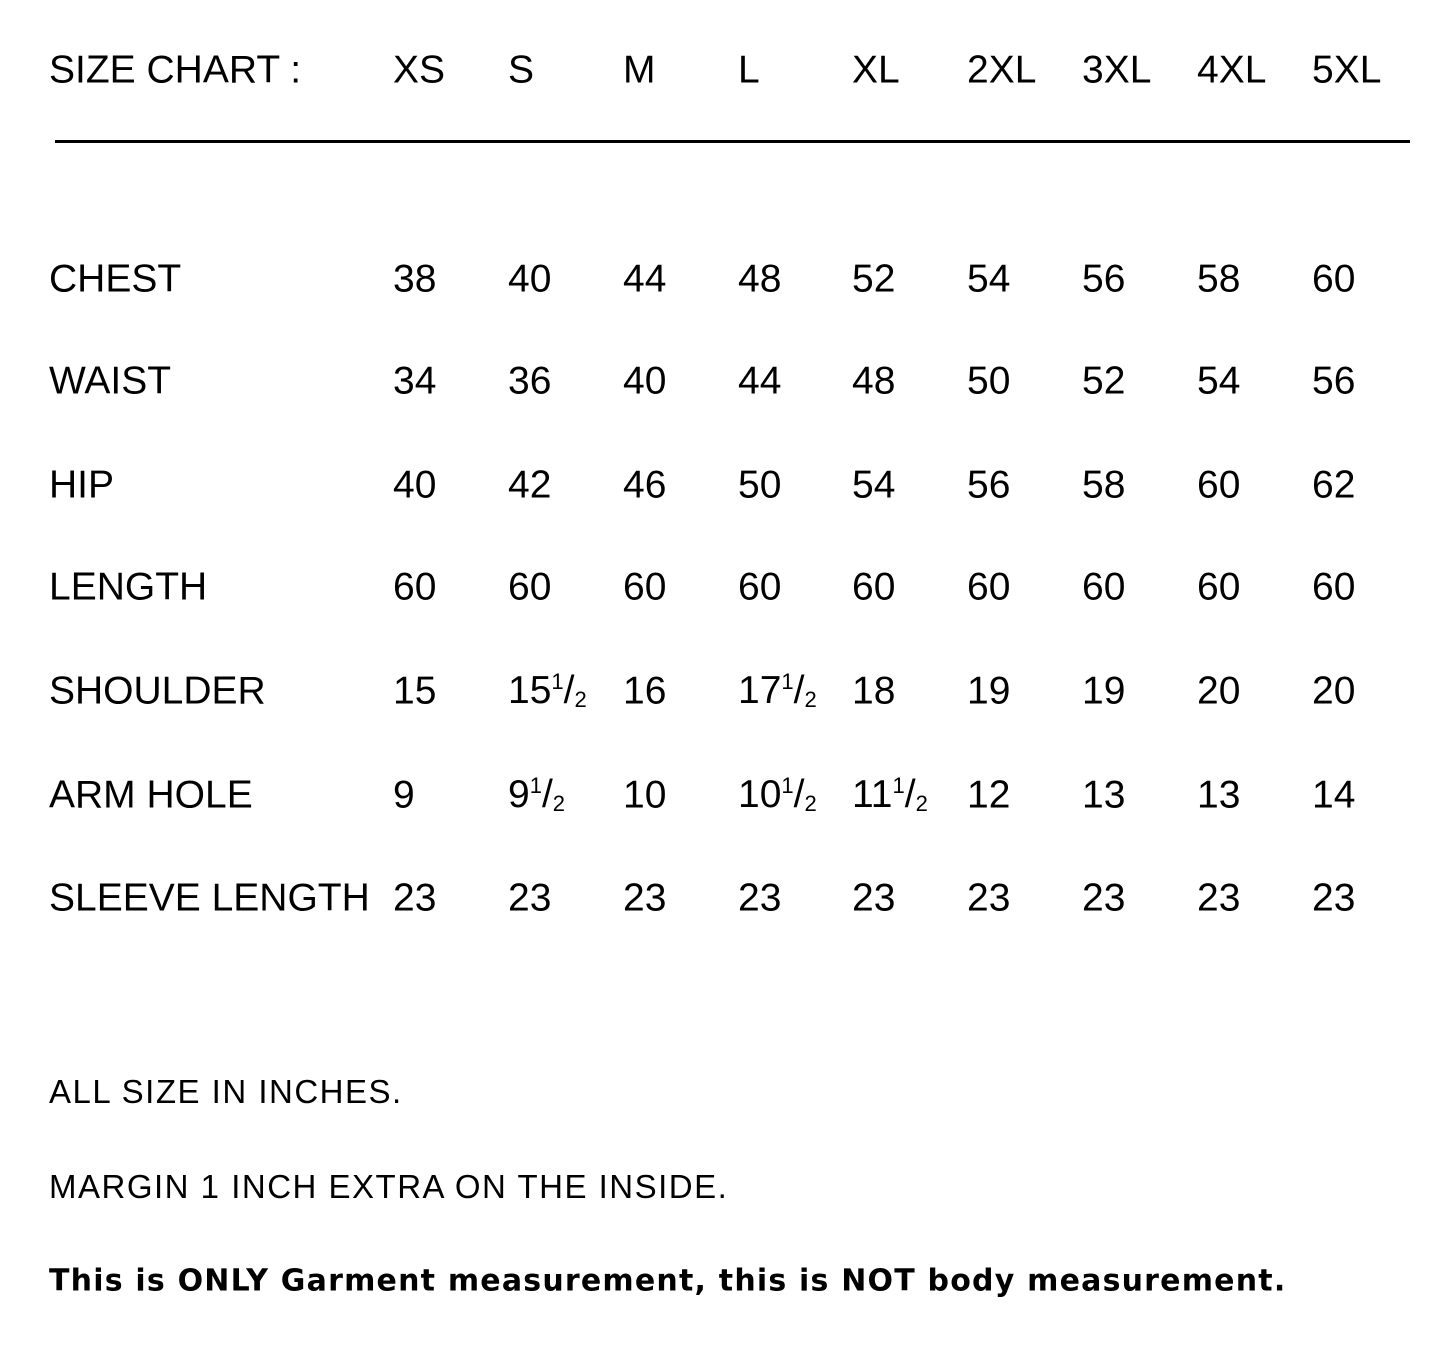 This screenshot has height=1358, width=1445. What do you see at coordinates (82, 485) in the screenshot?
I see `row-label: HIP` at bounding box center [82, 485].